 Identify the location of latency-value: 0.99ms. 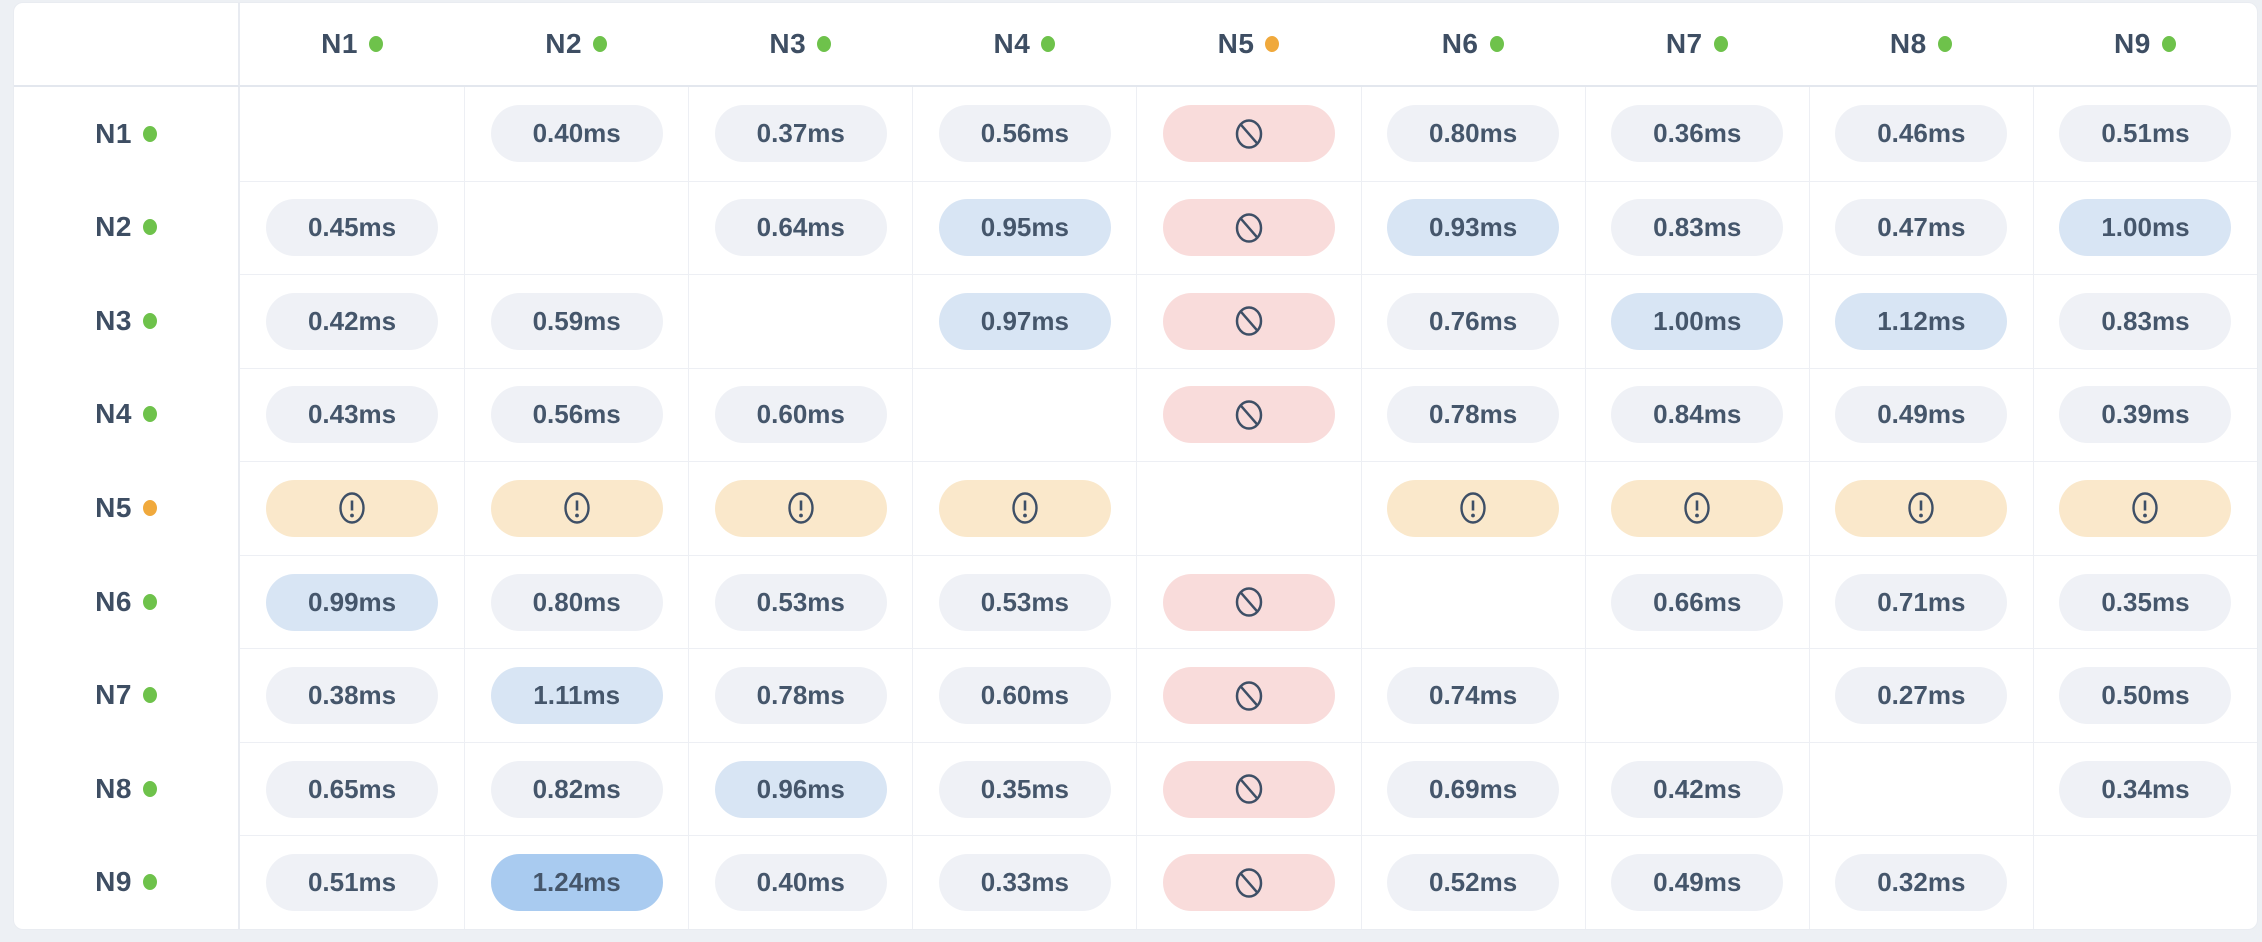
(352, 601).